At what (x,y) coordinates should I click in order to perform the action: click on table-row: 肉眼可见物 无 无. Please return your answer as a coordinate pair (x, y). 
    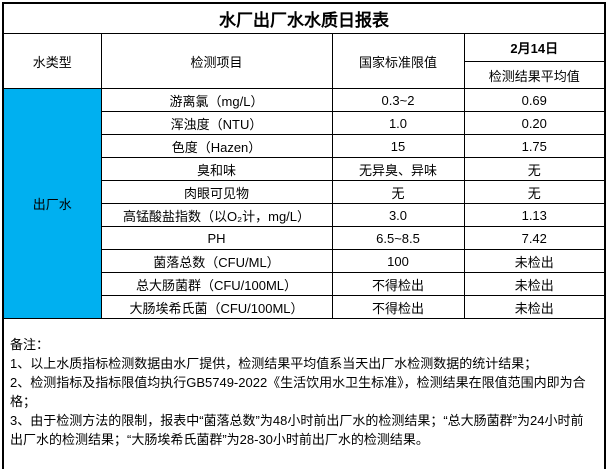
    Looking at the image, I should click on (304, 192).